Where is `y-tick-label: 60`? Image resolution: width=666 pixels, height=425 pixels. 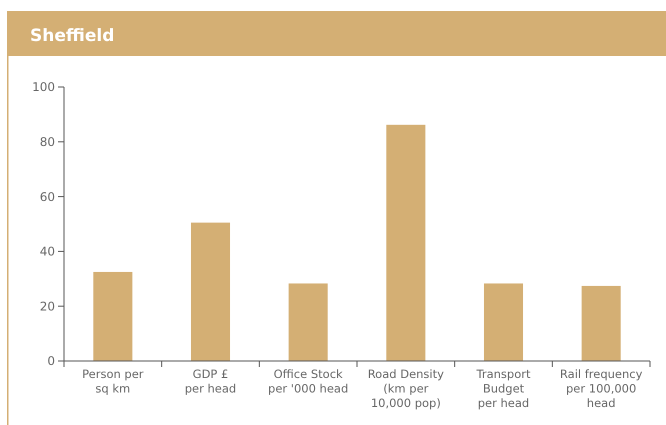
y-tick-label: 60 is located at coordinates (47, 197).